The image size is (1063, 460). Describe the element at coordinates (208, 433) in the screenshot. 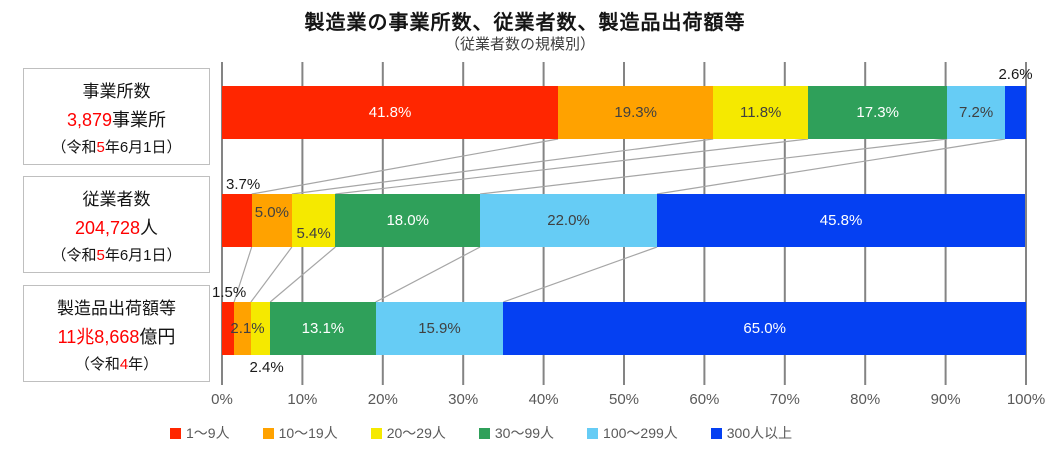

I see `legend-label: 1〜9人` at that location.